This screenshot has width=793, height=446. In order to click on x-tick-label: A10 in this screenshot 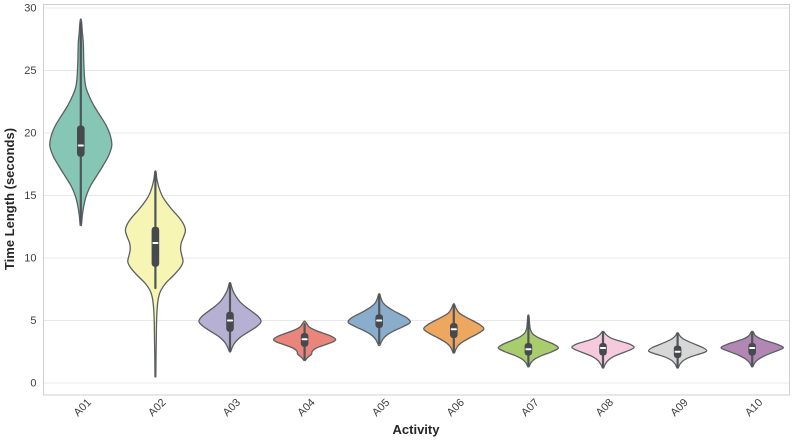, I will do `click(754, 408)`.